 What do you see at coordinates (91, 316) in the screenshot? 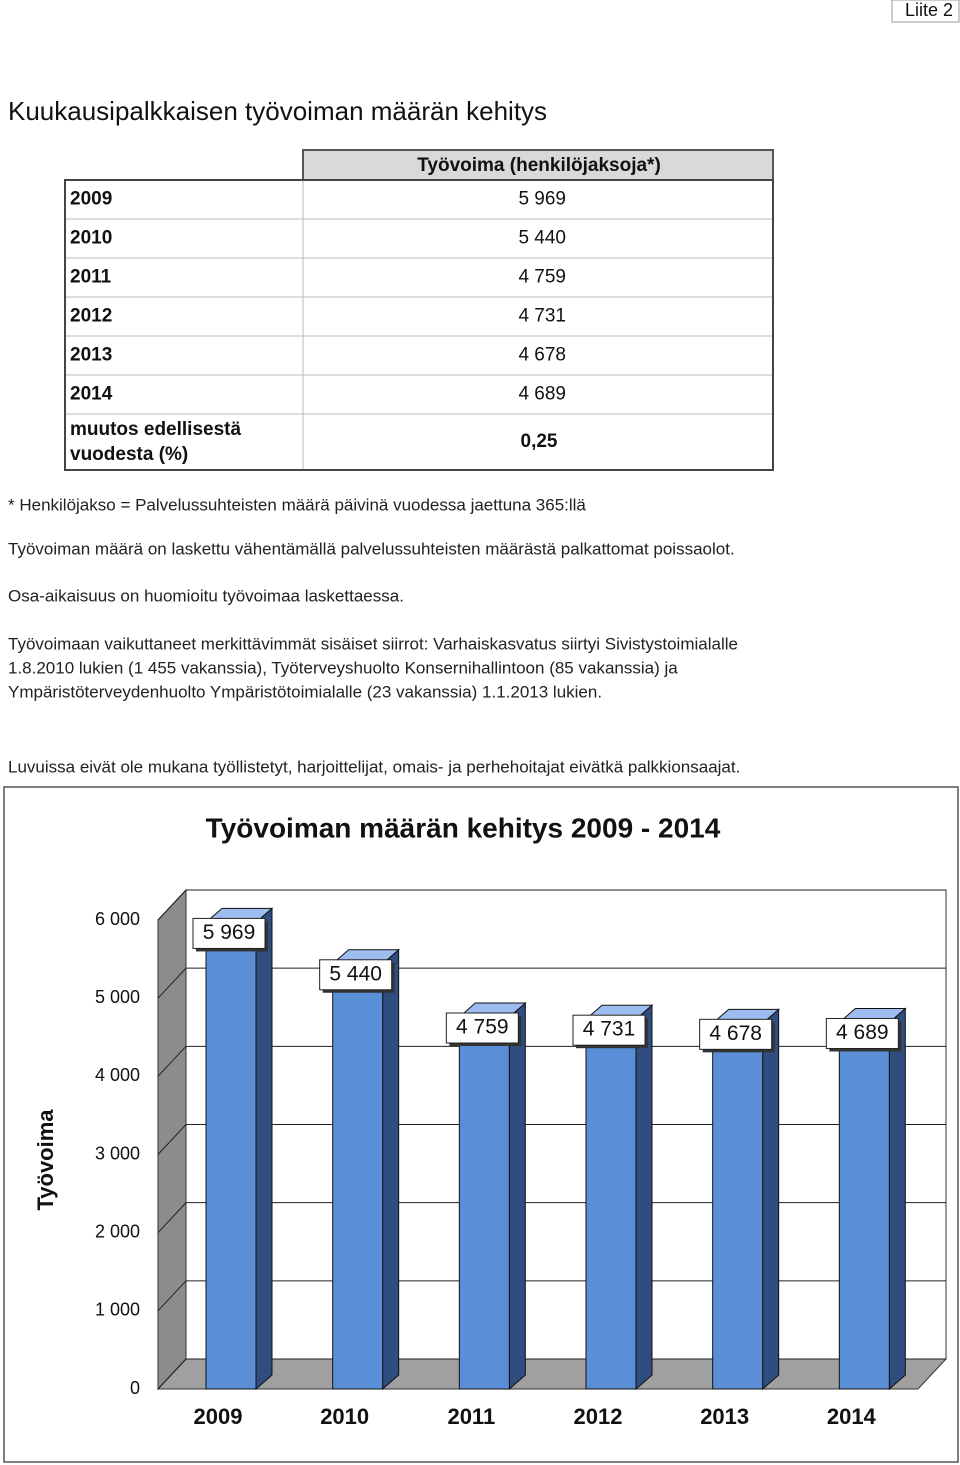
I see `table-year: 2012` at bounding box center [91, 316].